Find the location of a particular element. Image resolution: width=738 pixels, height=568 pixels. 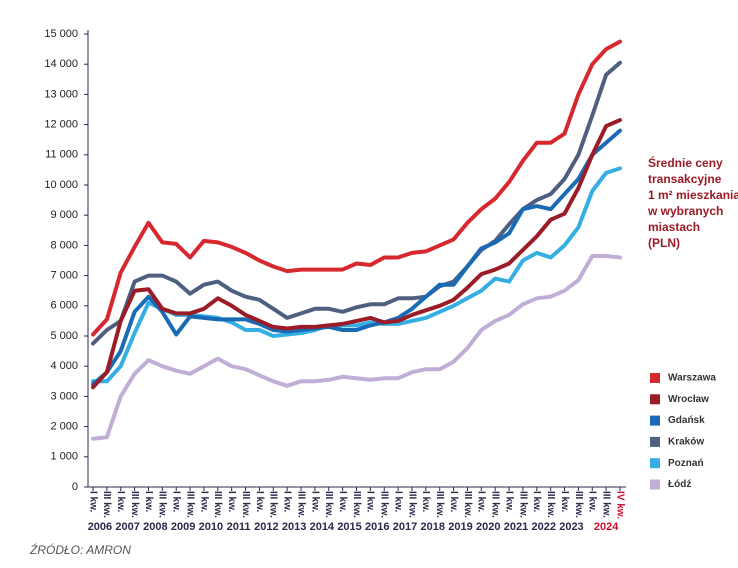

year-label: 2010 is located at coordinates (211, 527).